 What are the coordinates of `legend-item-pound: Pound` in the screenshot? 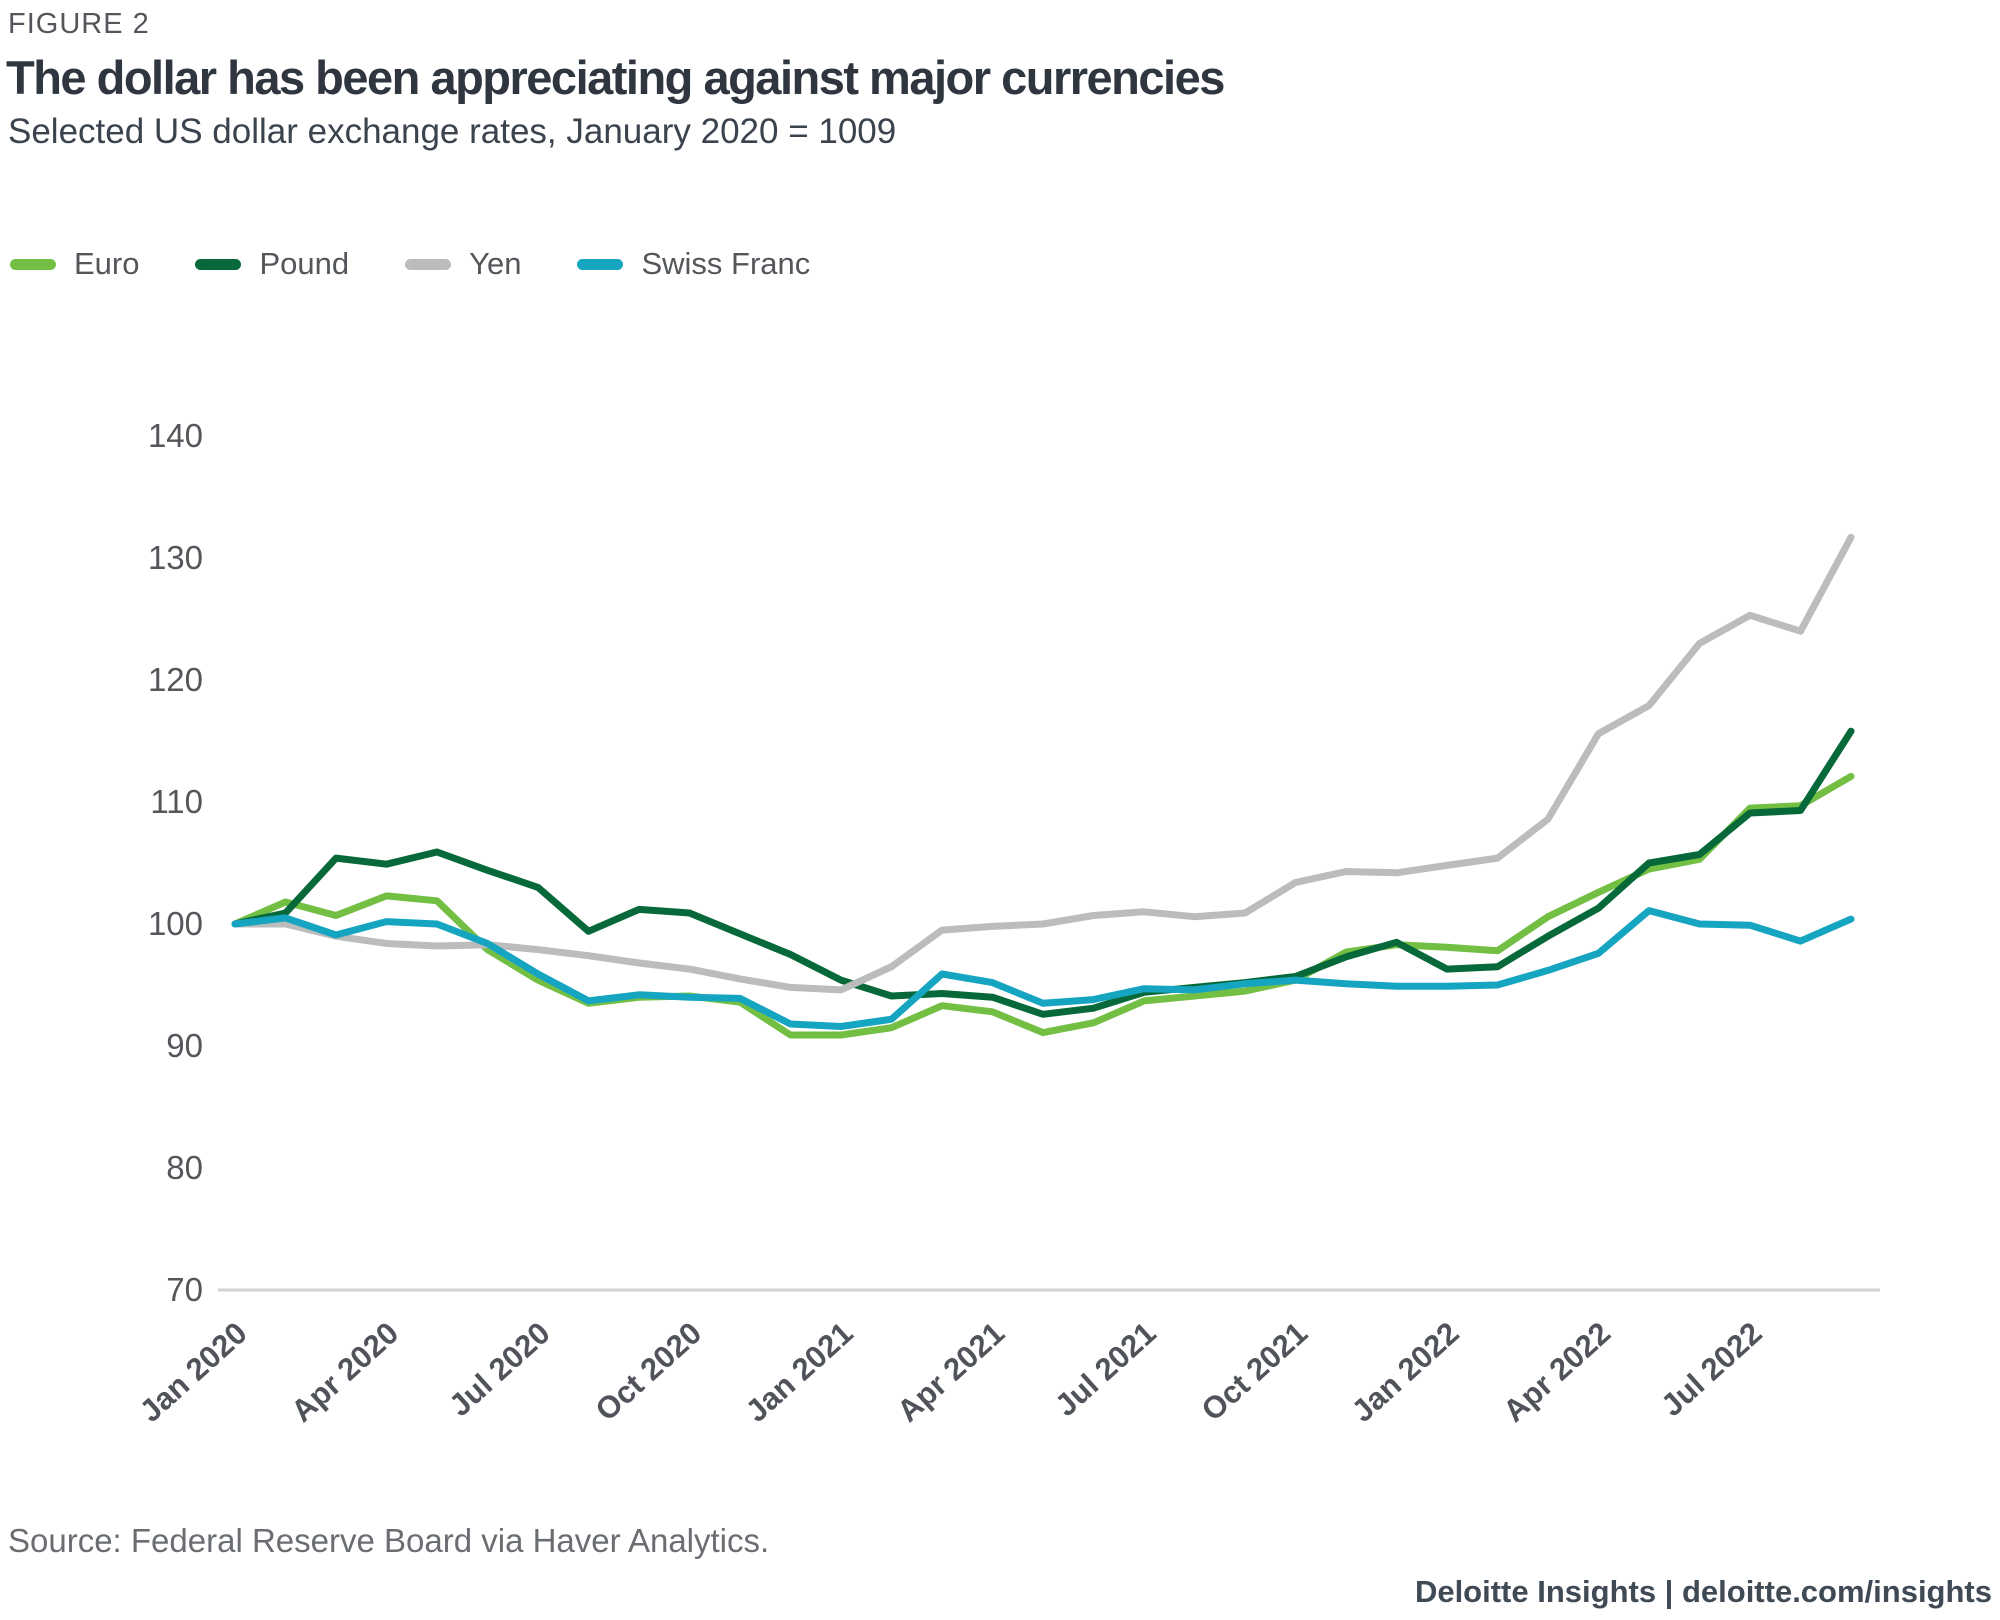 It's located at (272, 264).